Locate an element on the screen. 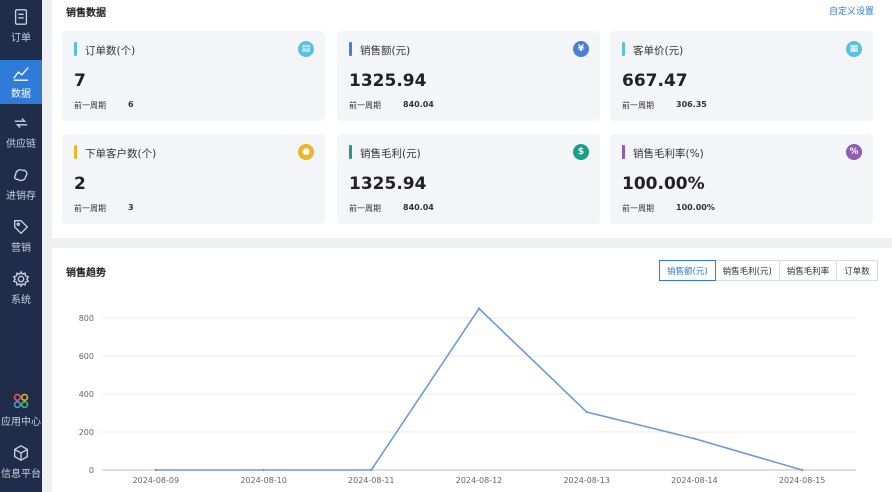  sidebar: 订单 数据 供应链 进销存 营销 系统 应用中心 信息平台 is located at coordinates (21, 246).